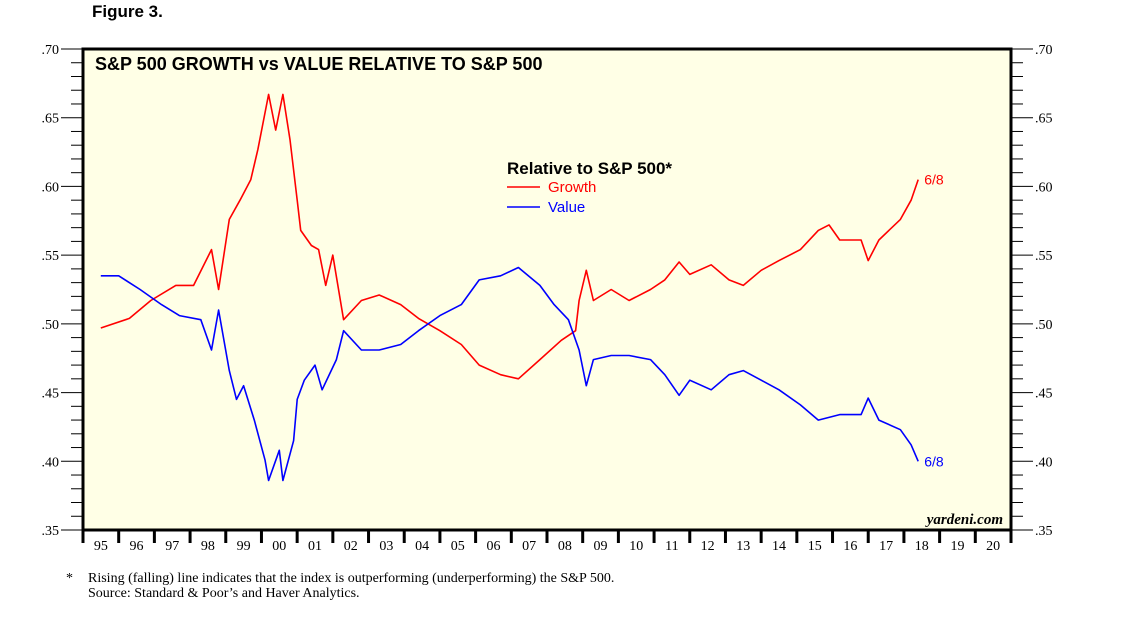 Image resolution: width=1138 pixels, height=621 pixels. Describe the element at coordinates (137, 546) in the screenshot. I see `x-tick-label: 96` at that location.